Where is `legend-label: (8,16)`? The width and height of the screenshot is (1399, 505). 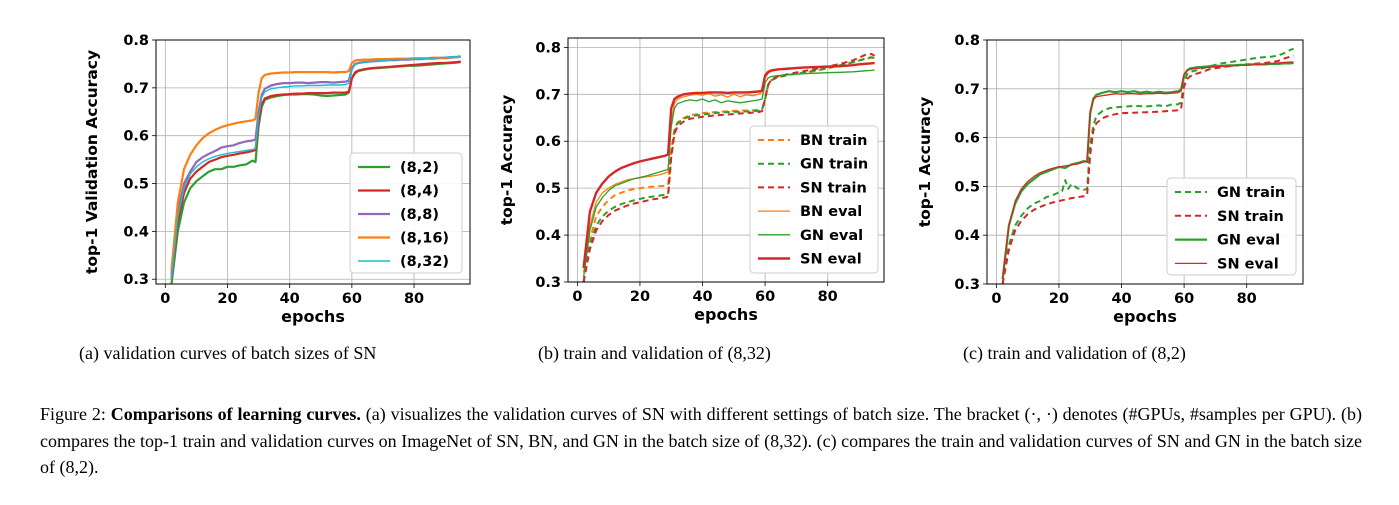
legend-label: (8,16) is located at coordinates (424, 239).